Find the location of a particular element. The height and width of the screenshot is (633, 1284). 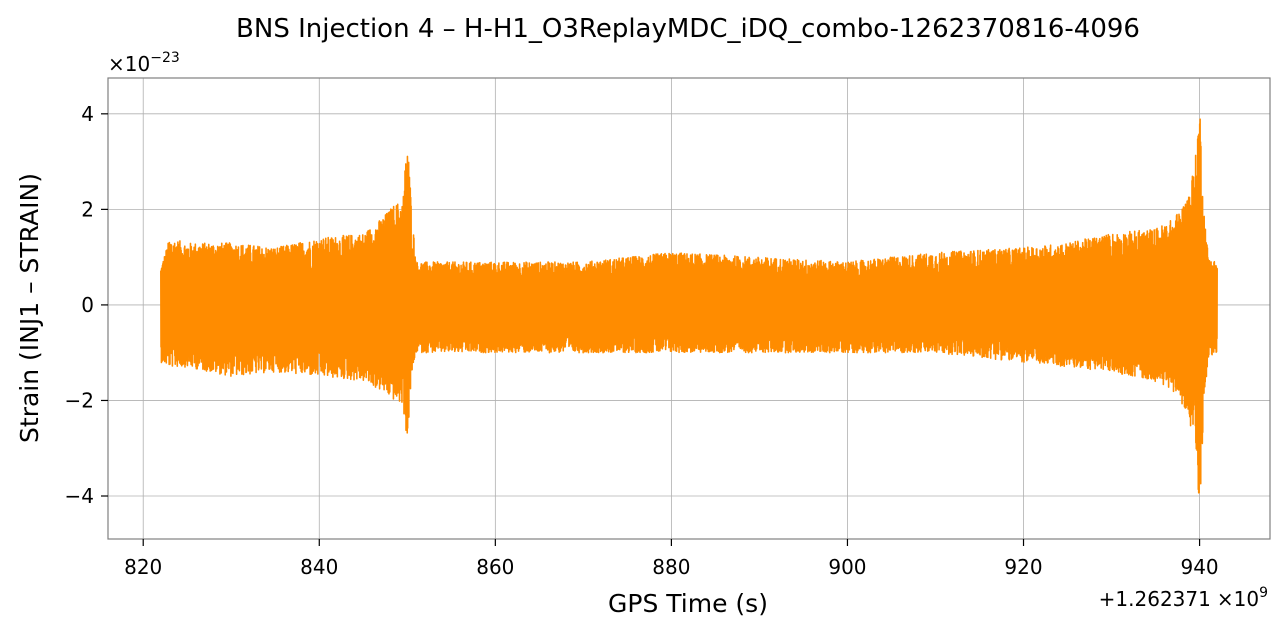

y-tick-label: −2 is located at coordinates (79, 400).